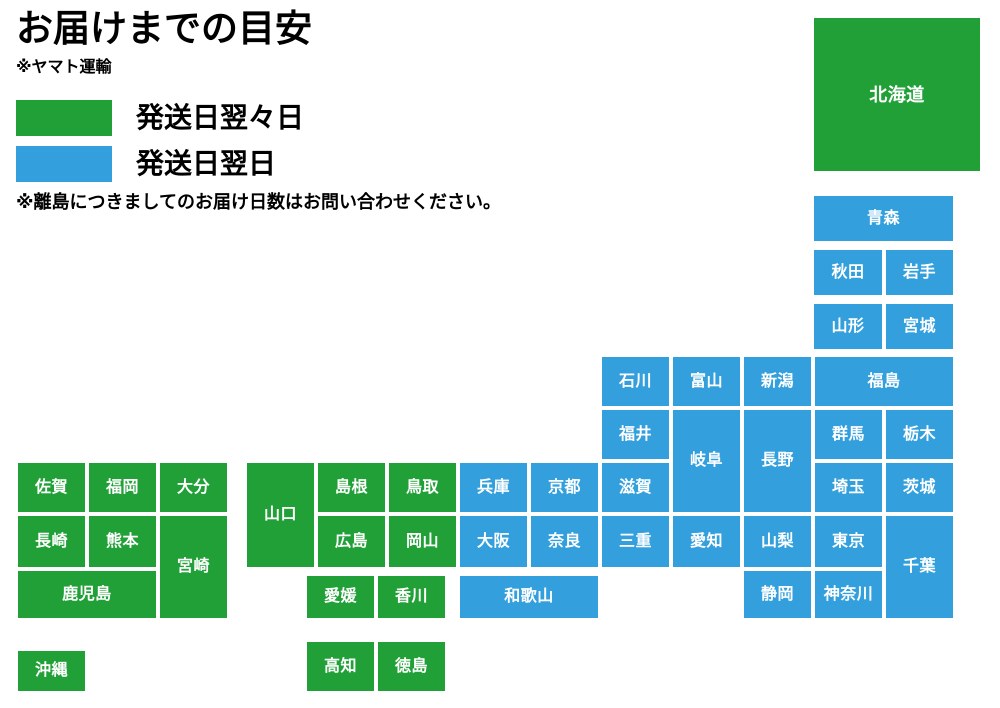 Image resolution: width=1000 pixels, height=708 pixels. What do you see at coordinates (848, 434) in the screenshot?
I see `prefecture-tile: 群馬` at bounding box center [848, 434].